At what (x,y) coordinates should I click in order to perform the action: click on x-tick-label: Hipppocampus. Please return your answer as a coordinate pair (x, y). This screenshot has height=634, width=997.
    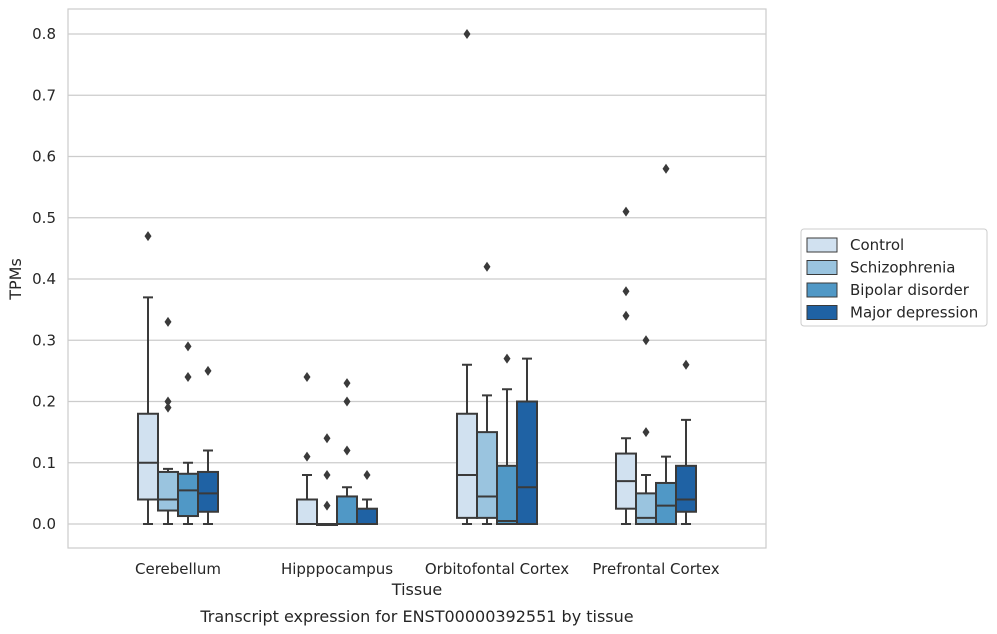
    Looking at the image, I should click on (337, 569).